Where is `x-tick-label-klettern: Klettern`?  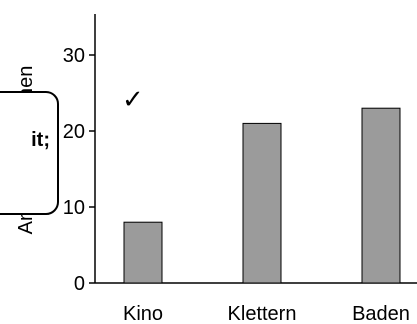
x-tick-label-klettern: Klettern is located at coordinates (262, 313).